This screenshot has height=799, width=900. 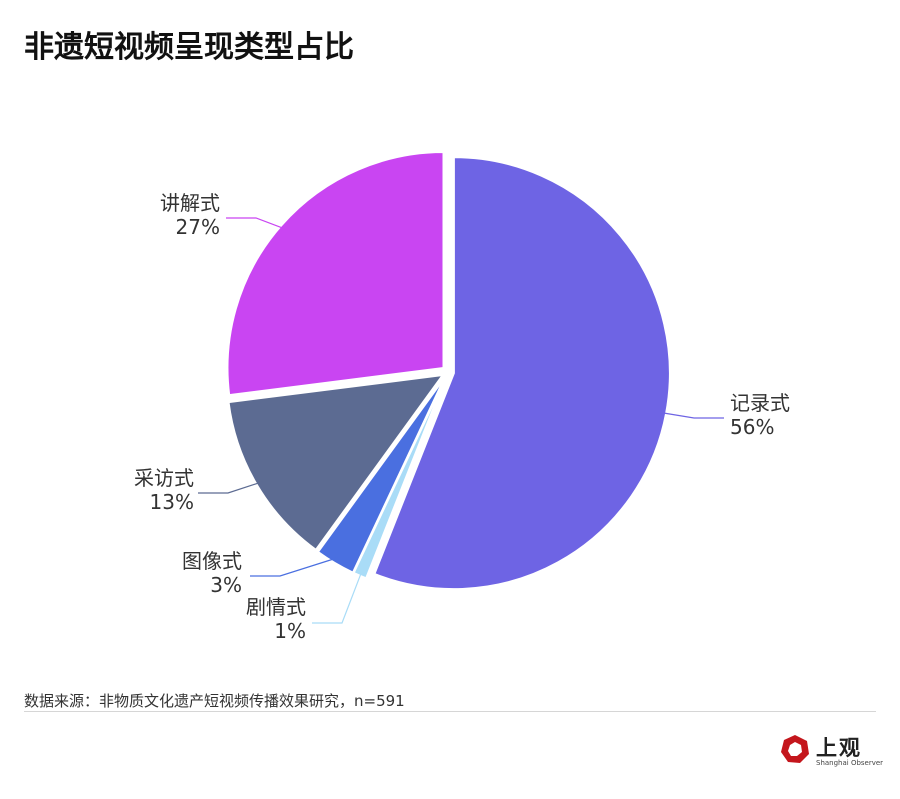 I want to click on slice-value-2: 3%, so click(x=226, y=585).